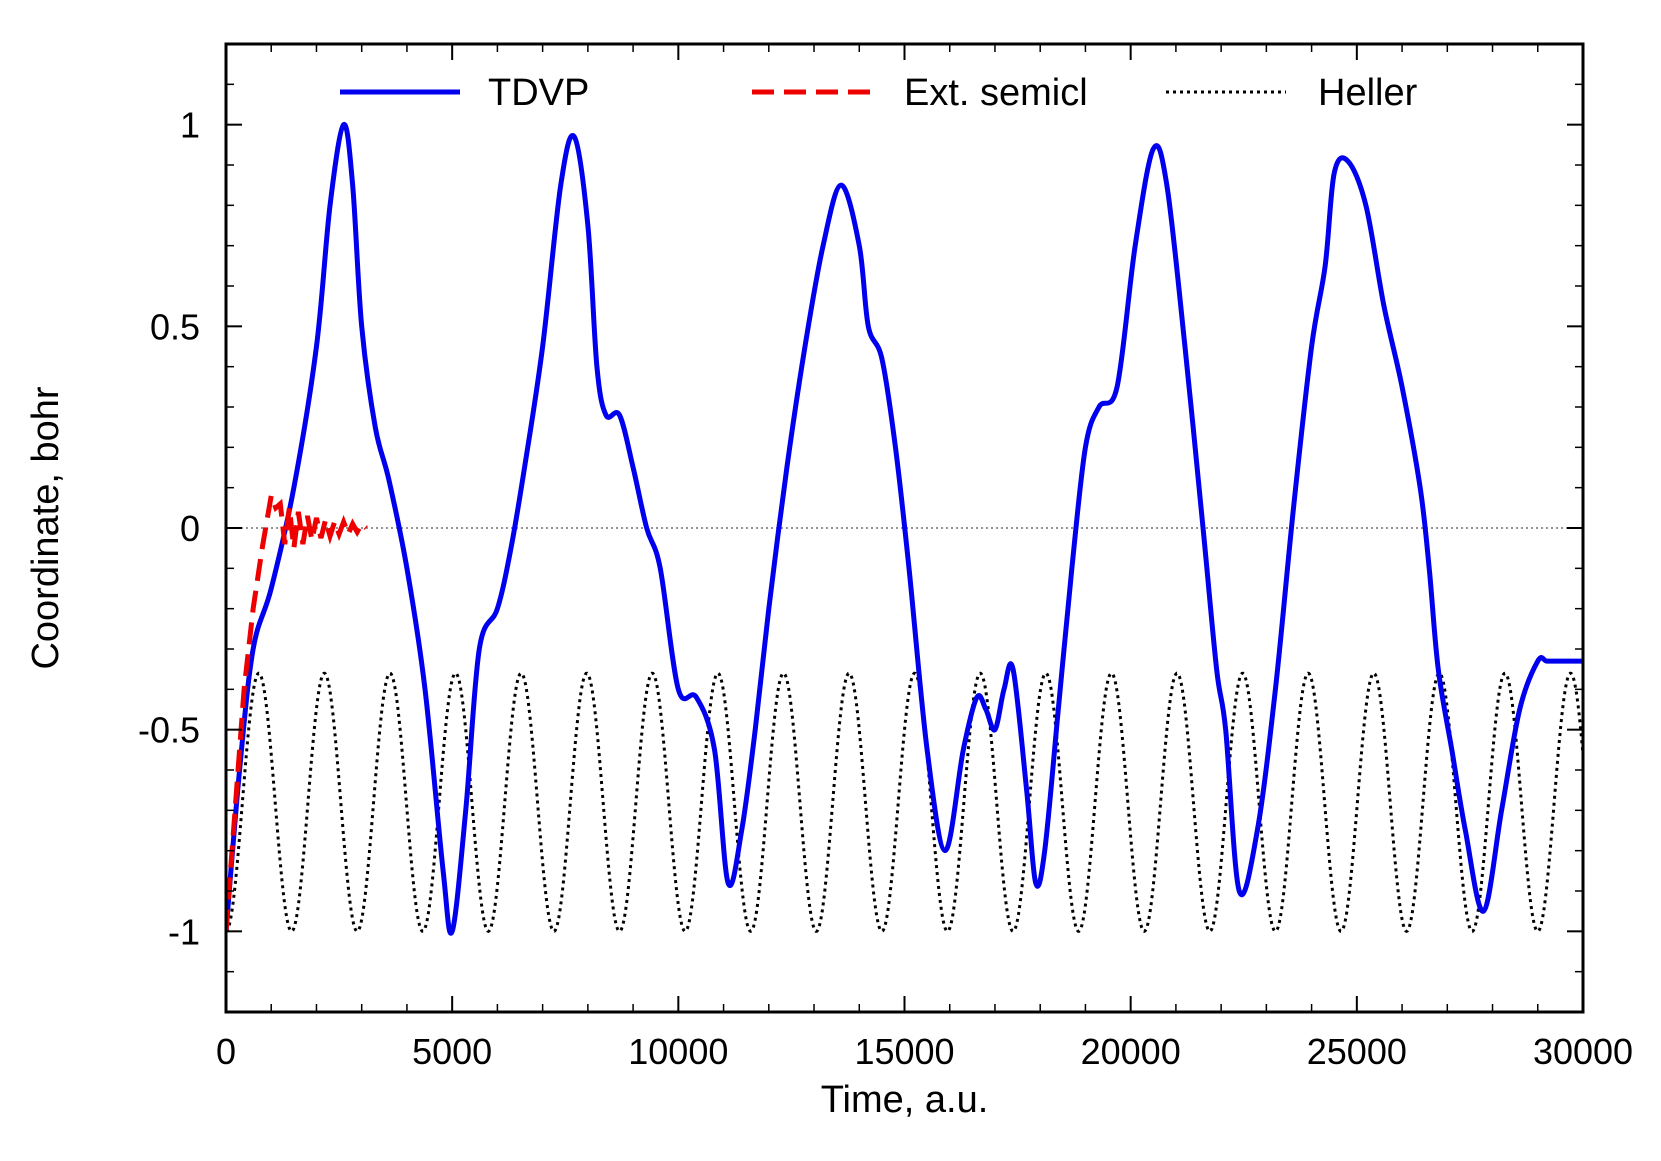  I want to click on legend-label-ext-semicl: Ext. semicl, so click(996, 93).